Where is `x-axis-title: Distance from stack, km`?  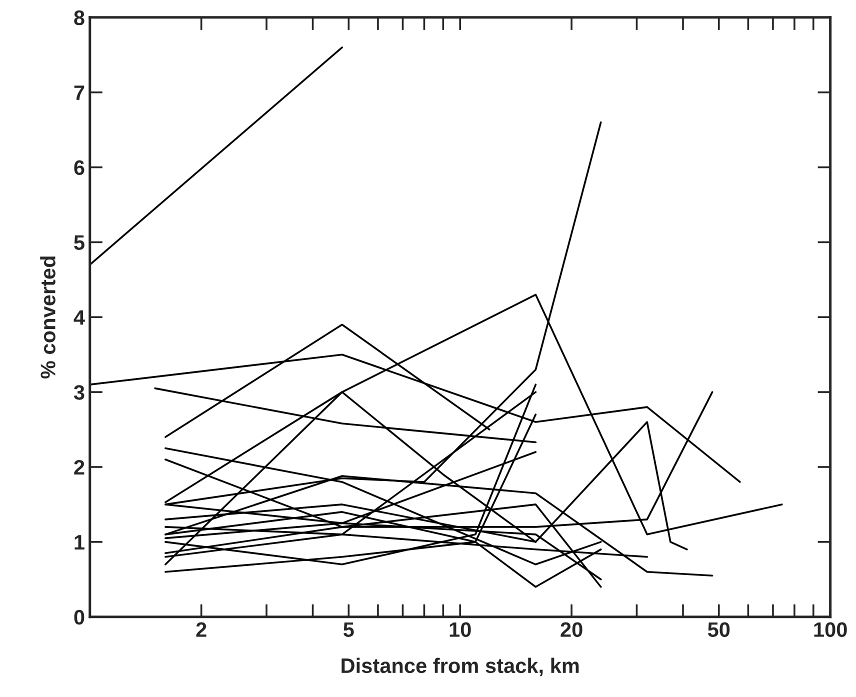
x-axis-title: Distance from stack, km is located at coordinates (460, 667).